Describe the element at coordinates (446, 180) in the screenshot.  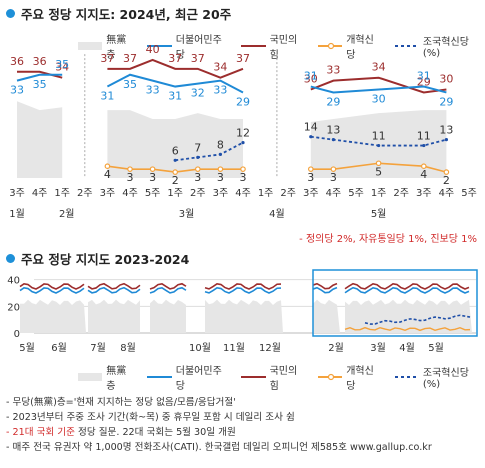
I see `data-label-reform: 2` at that location.